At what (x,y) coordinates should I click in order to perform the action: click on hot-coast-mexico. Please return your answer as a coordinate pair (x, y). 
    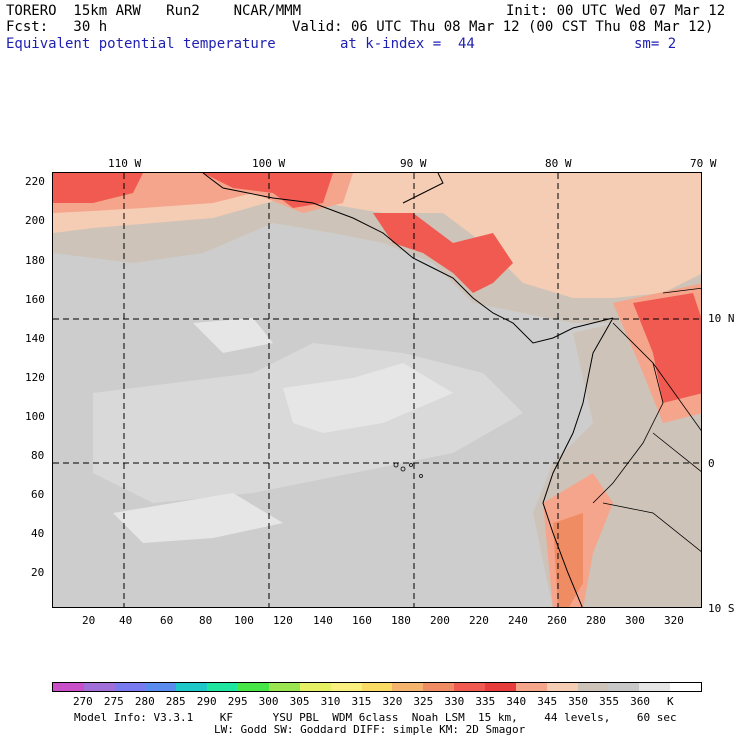
    Looking at the image, I should click on (268, 190).